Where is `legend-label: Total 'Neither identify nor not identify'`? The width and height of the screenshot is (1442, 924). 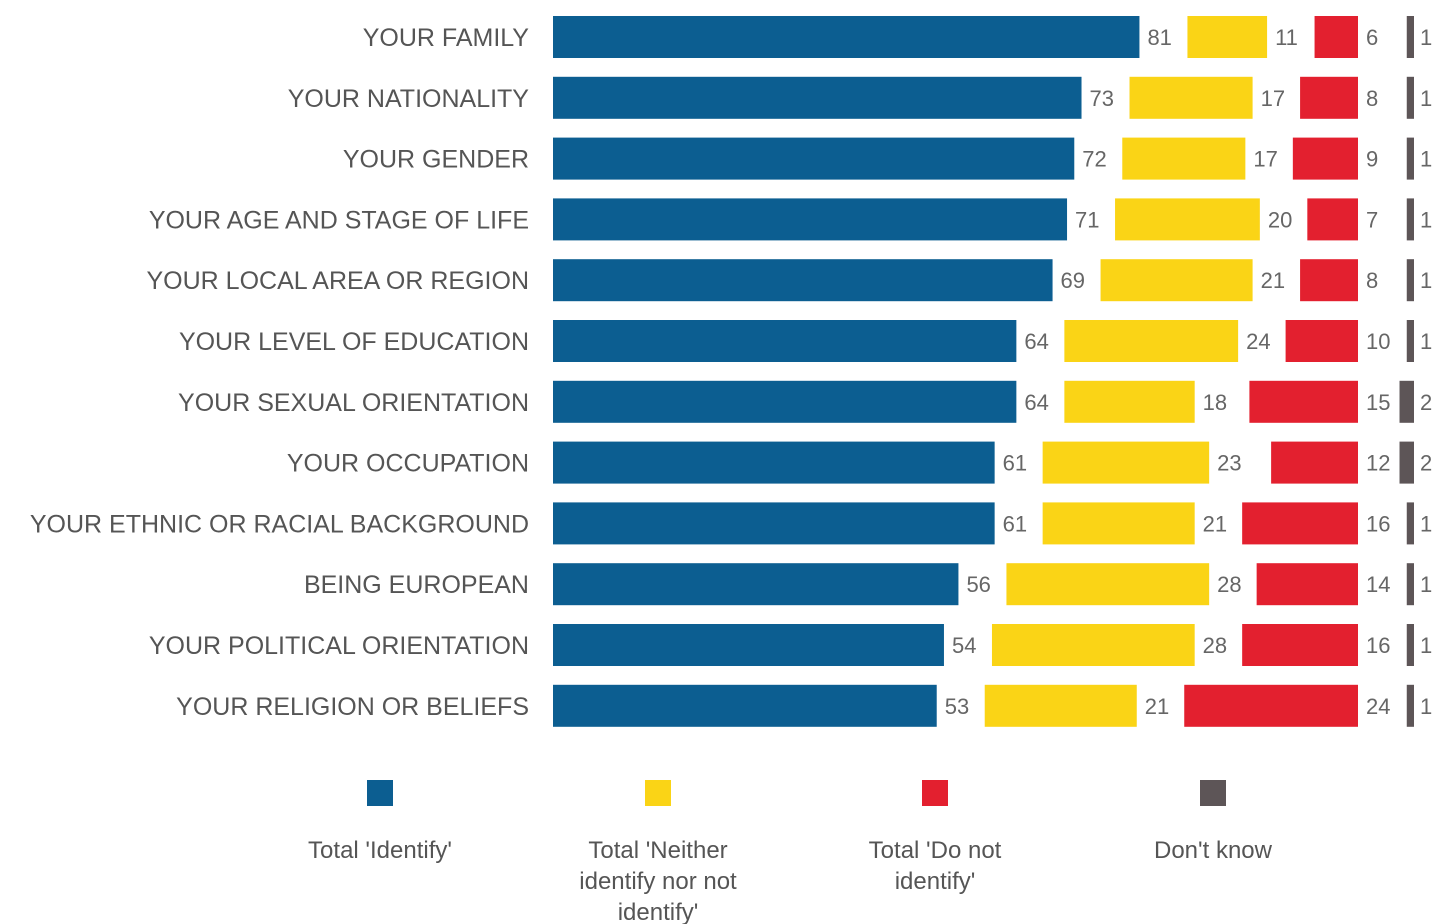
legend-label: Total 'Neither identify nor not identify' is located at coordinates (658, 880).